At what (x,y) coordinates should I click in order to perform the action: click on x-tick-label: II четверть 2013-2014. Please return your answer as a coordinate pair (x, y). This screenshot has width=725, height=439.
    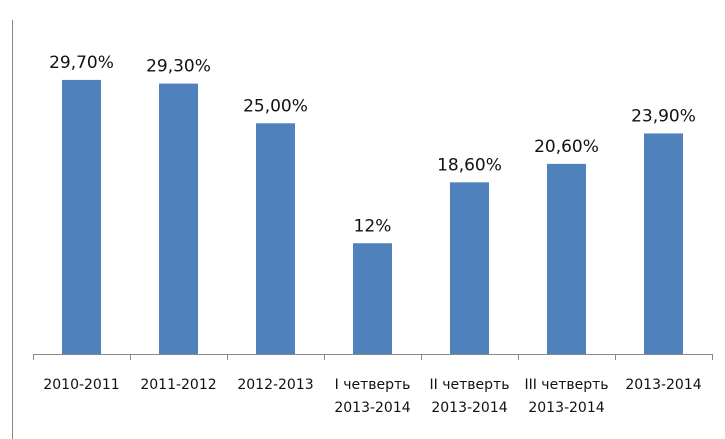
    Looking at the image, I should click on (469, 396).